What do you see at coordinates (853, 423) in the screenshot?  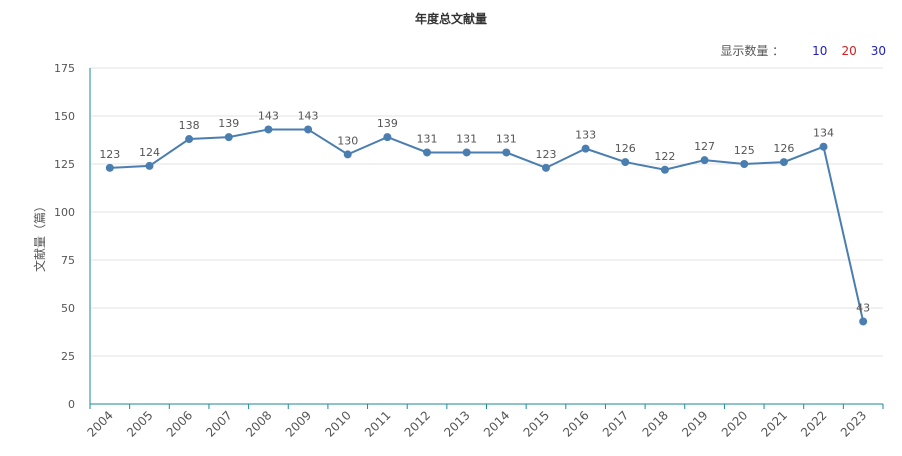 I see `x-tick-label: 2023` at bounding box center [853, 423].